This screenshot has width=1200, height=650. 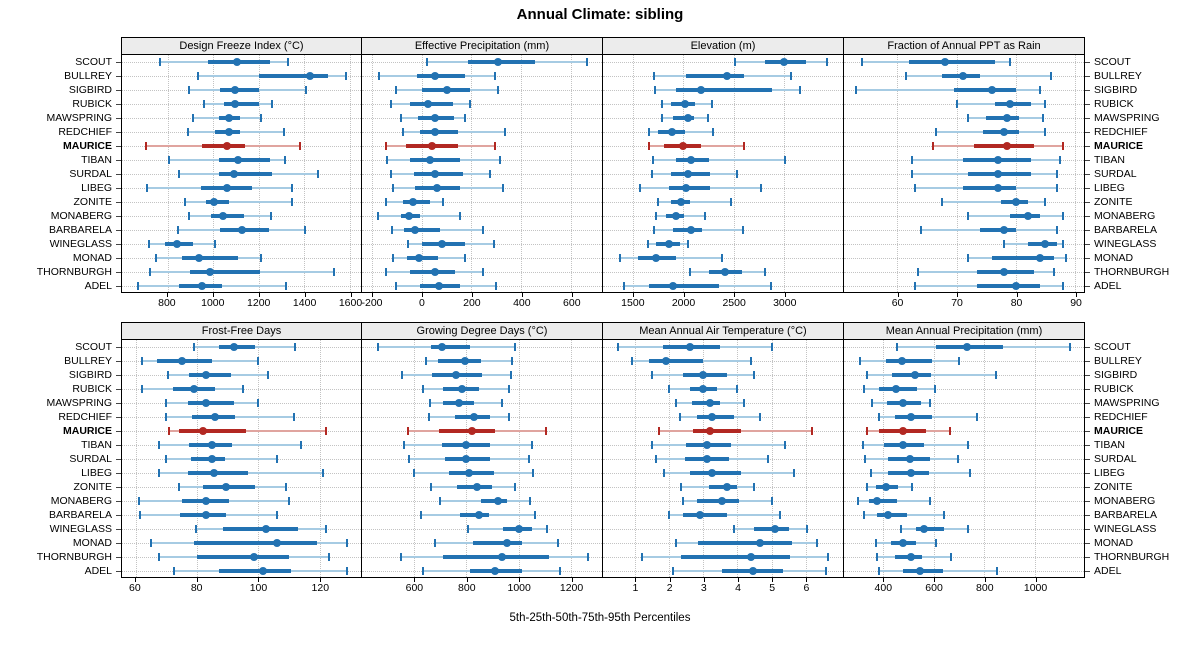 I want to click on x-axis-cell: 1 2 3 4 5 6, so click(x=723, y=588).